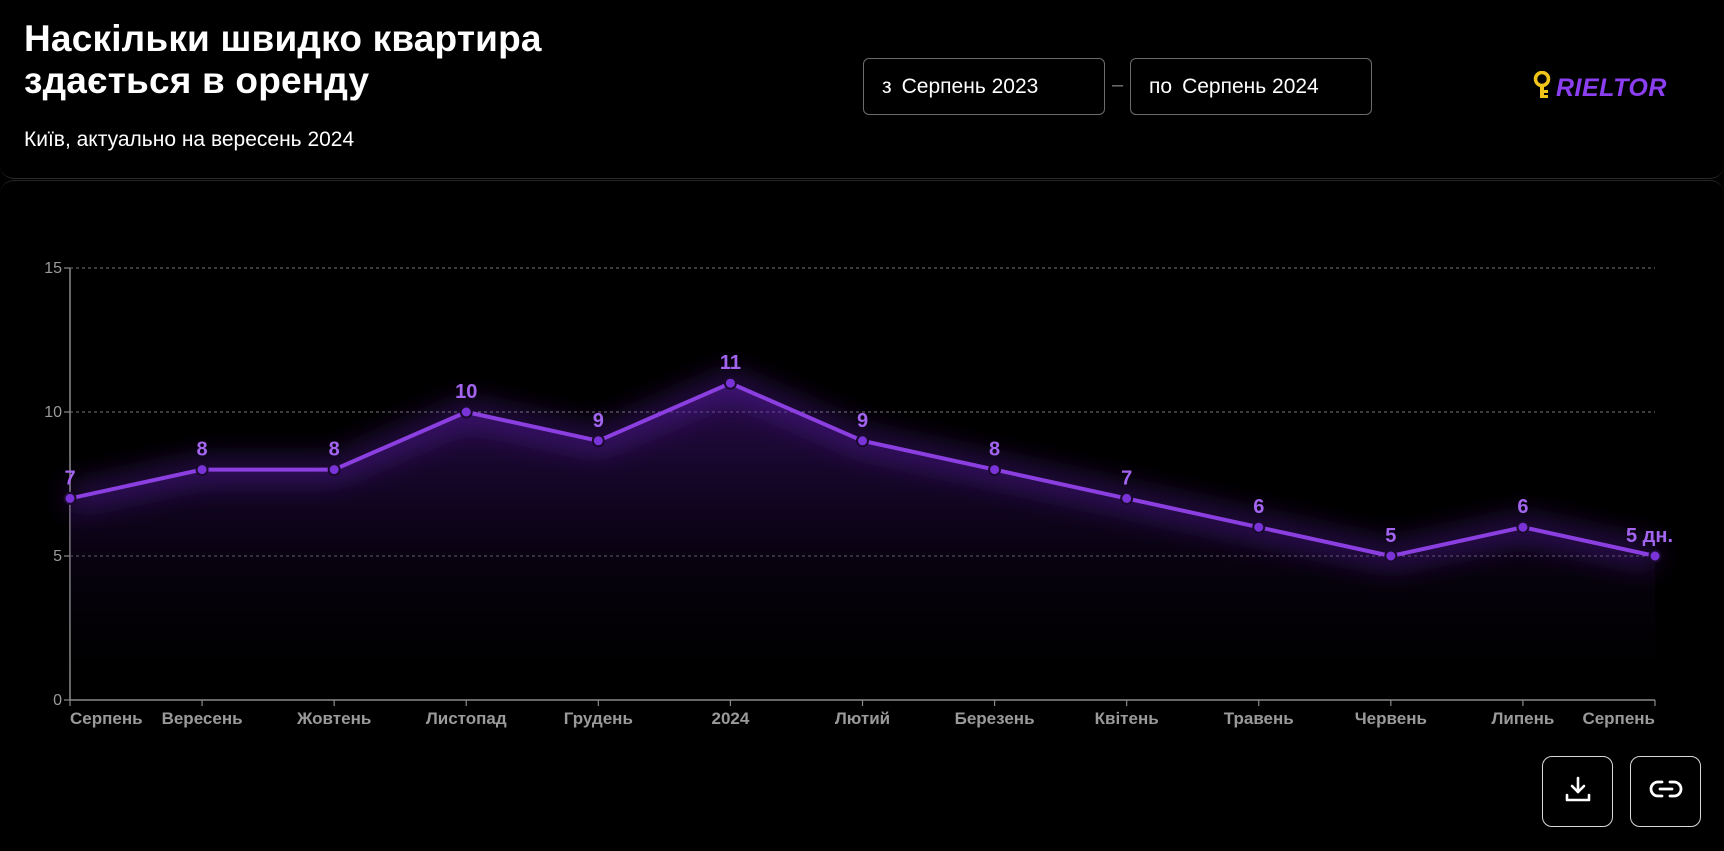 Image resolution: width=1724 pixels, height=851 pixels. I want to click on x-tick-label: Квітень, so click(1127, 718).